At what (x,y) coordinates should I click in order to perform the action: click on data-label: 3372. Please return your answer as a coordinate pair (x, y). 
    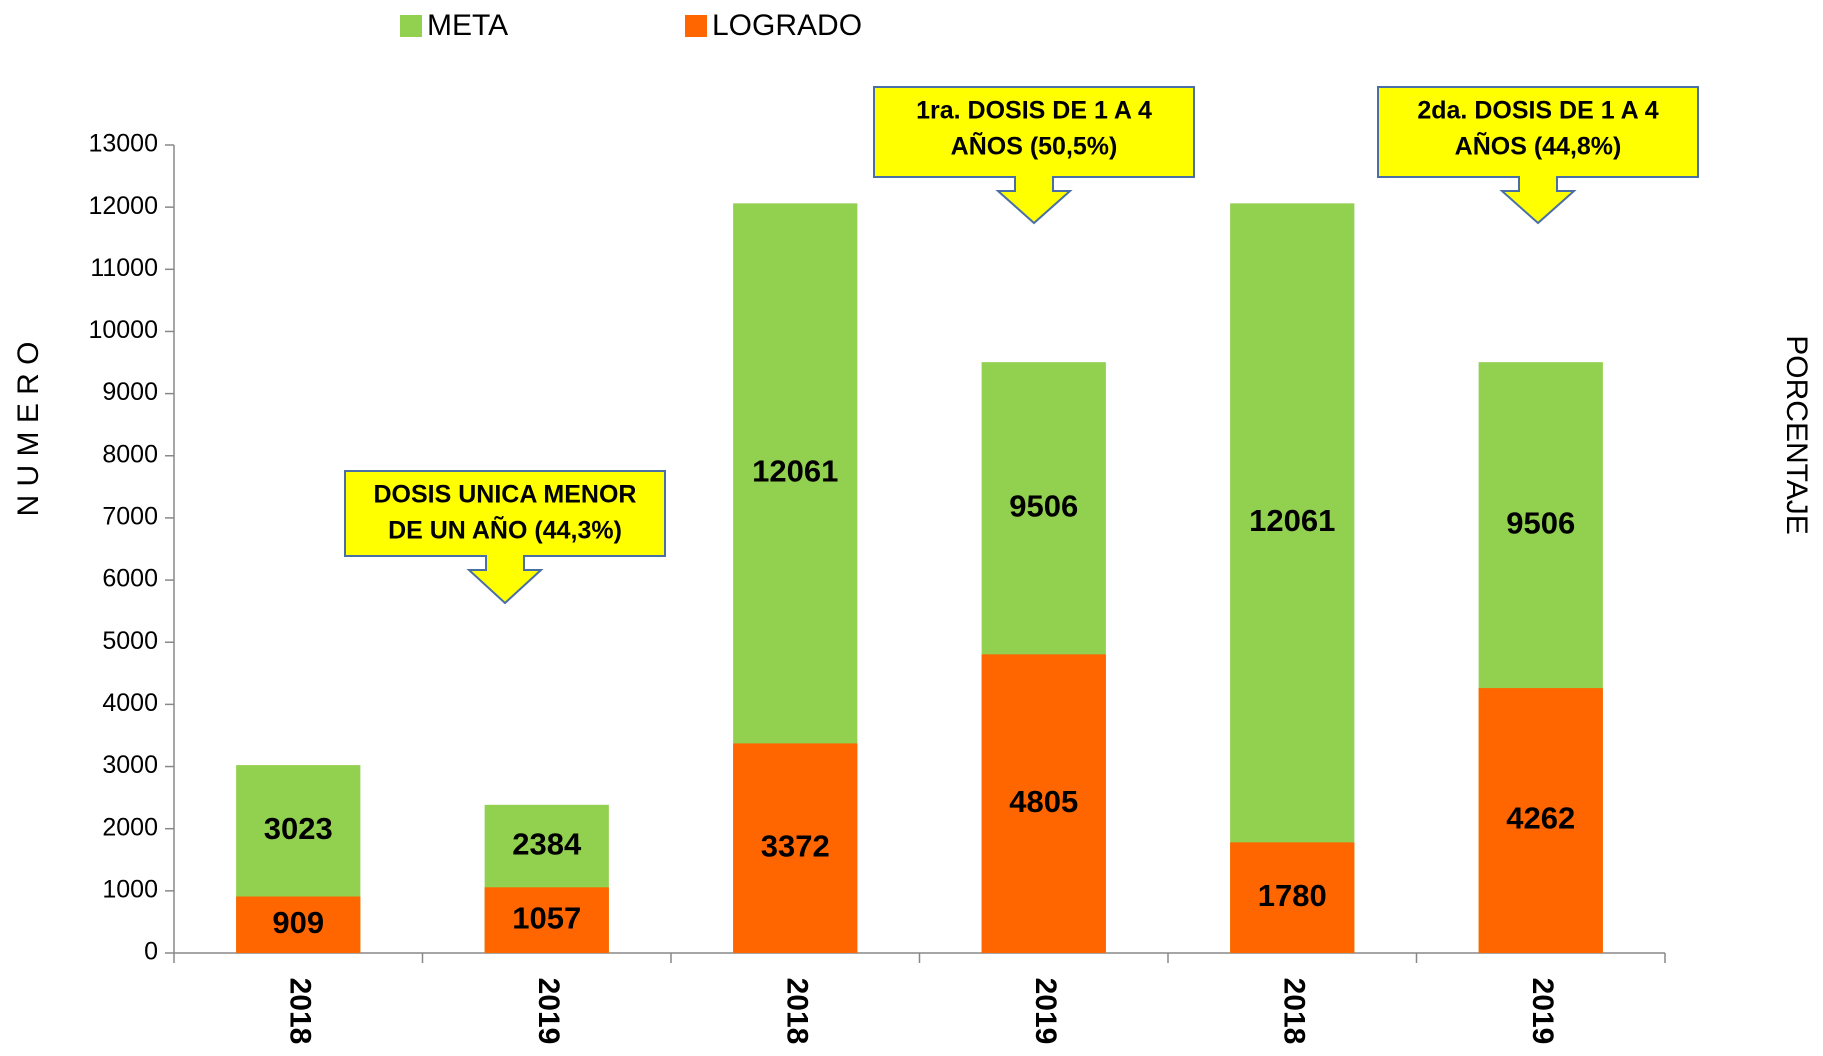
    Looking at the image, I should click on (795, 845).